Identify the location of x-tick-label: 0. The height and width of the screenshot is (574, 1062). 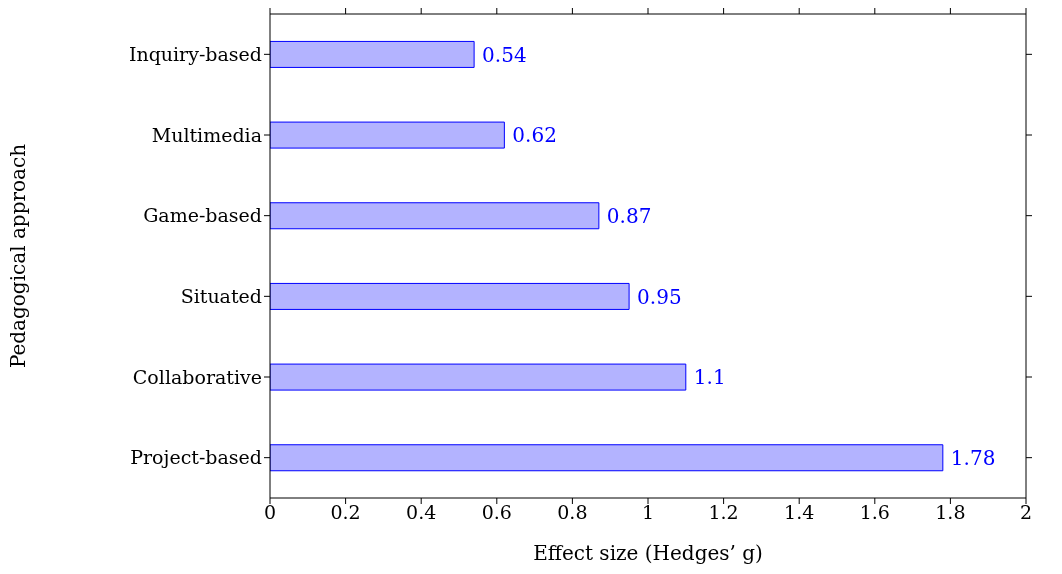
(270, 512).